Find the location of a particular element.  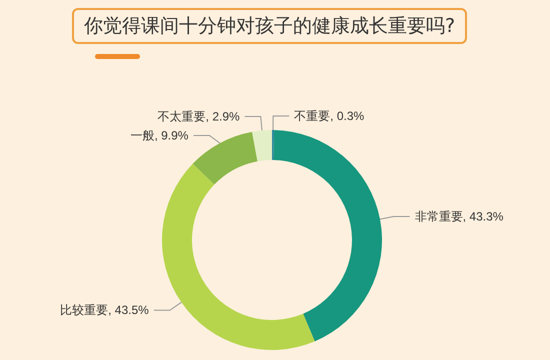

chart-title: 你觉得课间十分钟对孩子的健康成长重要吗? is located at coordinates (270, 26).